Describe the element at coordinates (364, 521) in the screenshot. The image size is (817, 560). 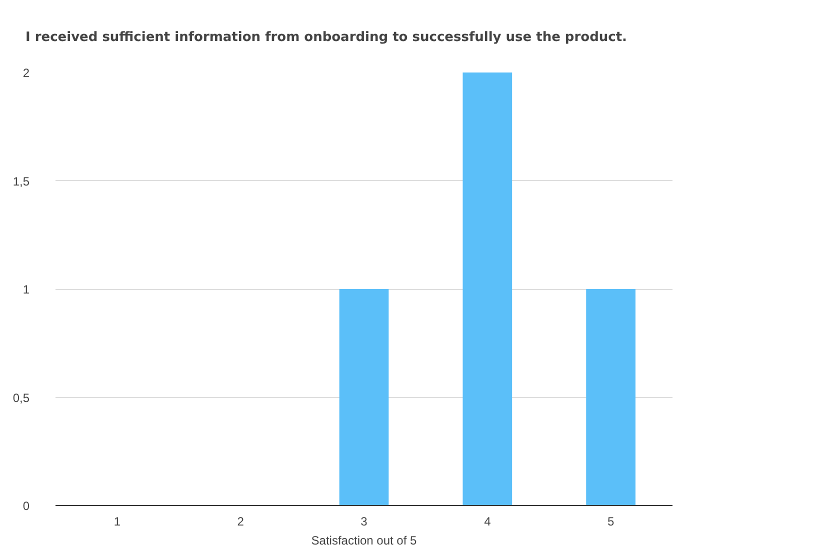
I see `x-tick-label: 3` at that location.